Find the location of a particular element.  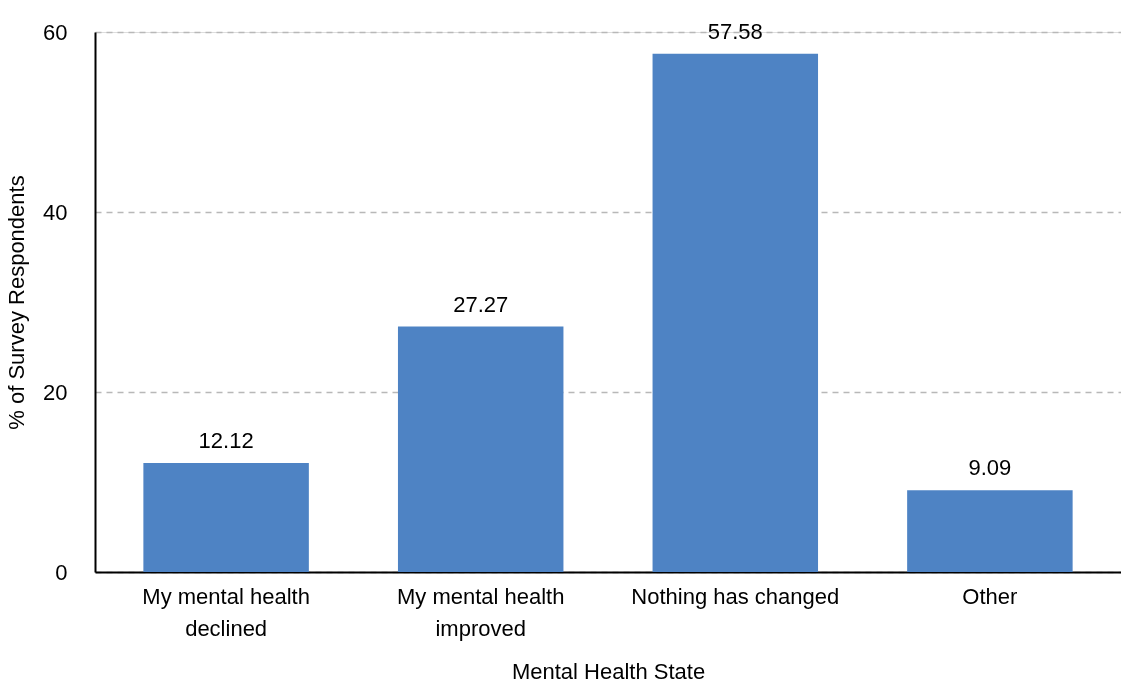

x-tick-label: Nothing has changed is located at coordinates (735, 596).